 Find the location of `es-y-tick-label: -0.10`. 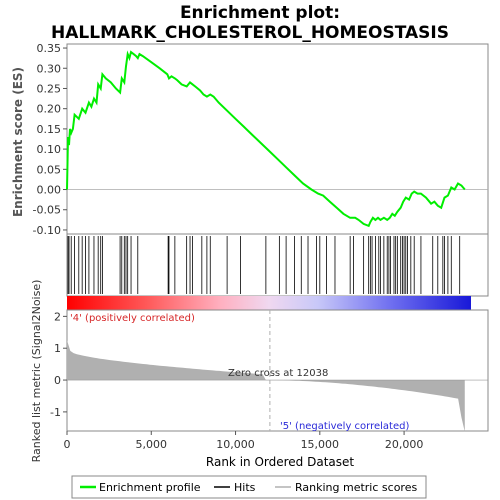

es-y-tick-label: -0.10 is located at coordinates (47, 230).